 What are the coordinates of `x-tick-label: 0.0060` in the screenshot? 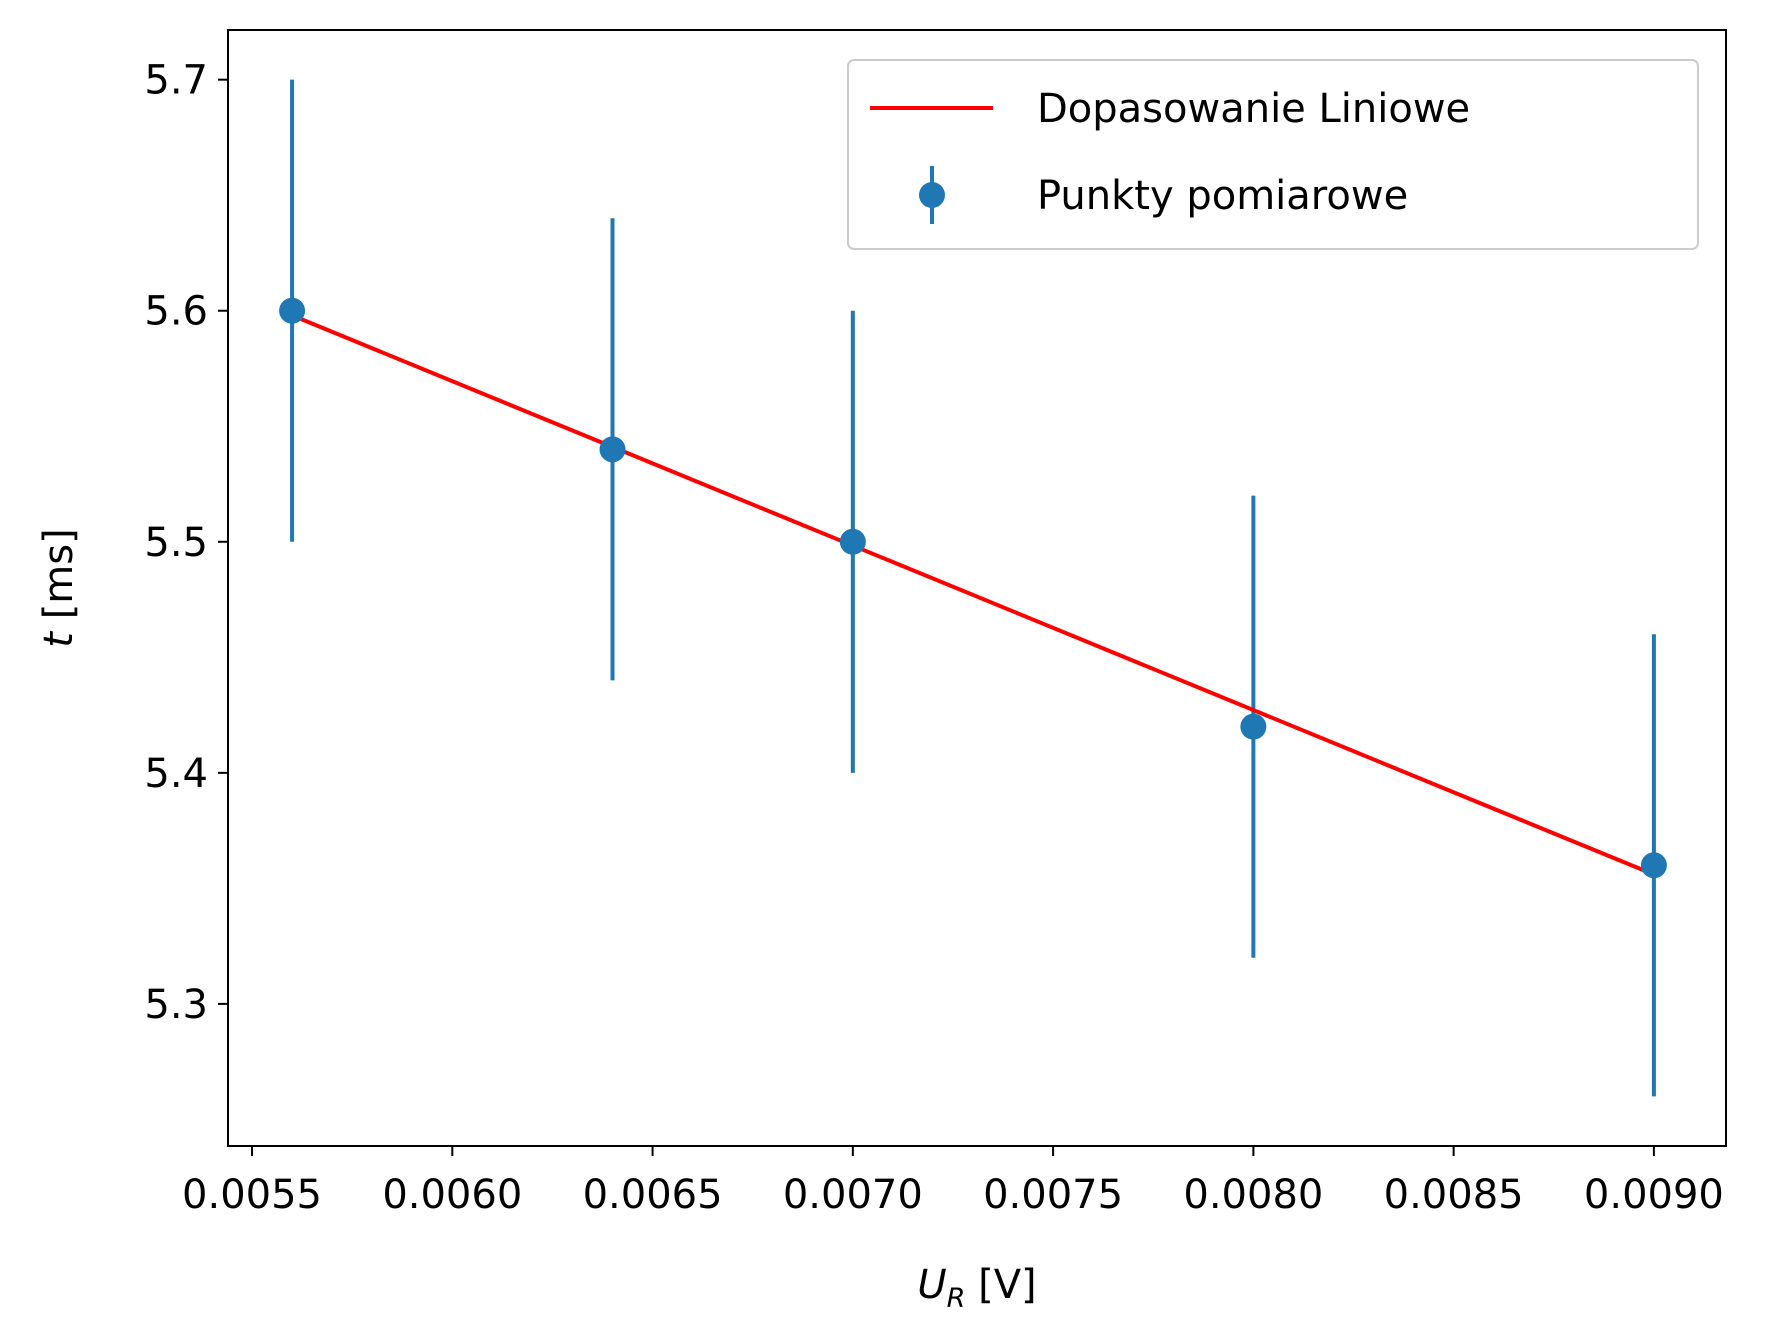 It's located at (452, 1195).